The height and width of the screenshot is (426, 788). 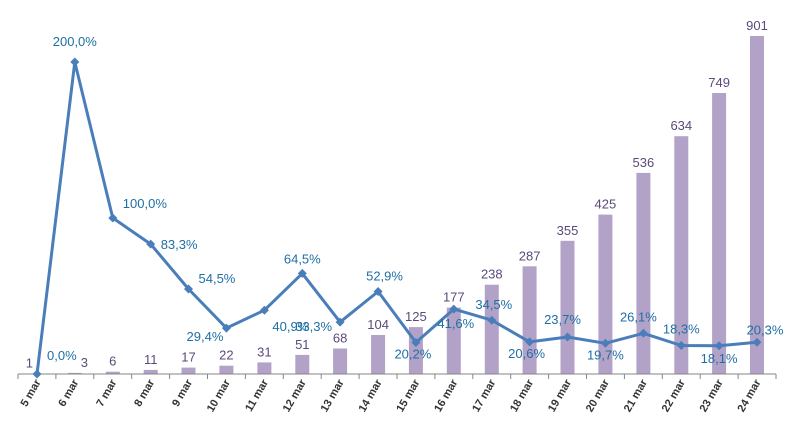 What do you see at coordinates (179, 244) in the screenshot?
I see `pct-label-3: 83,3%` at bounding box center [179, 244].